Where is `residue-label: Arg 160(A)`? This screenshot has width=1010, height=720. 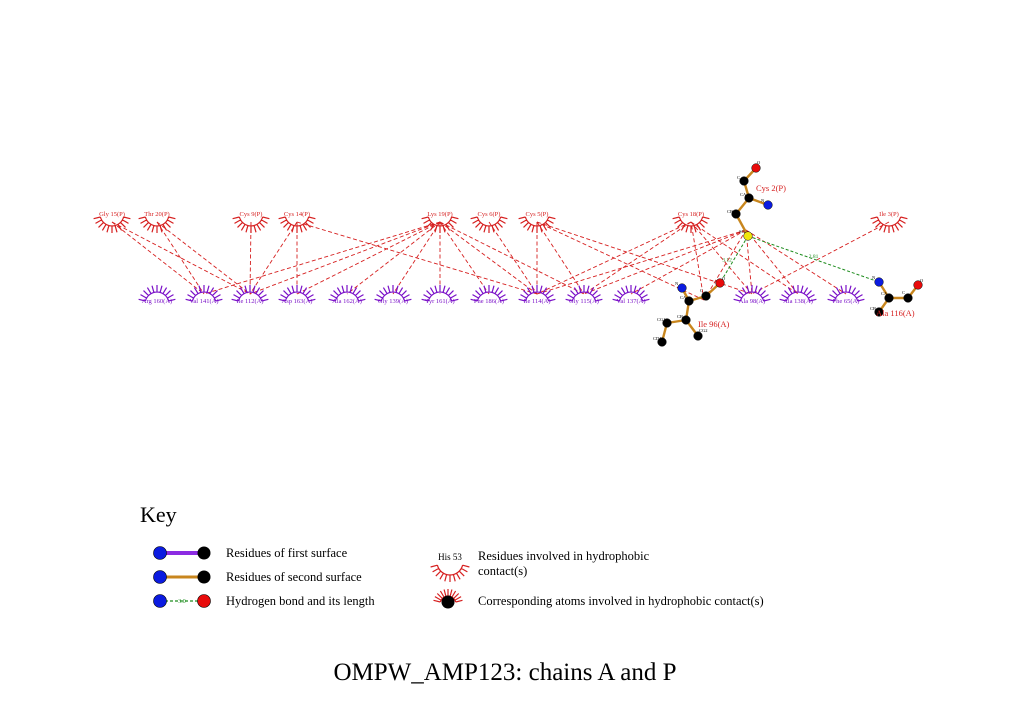
residue-label: Arg 160(A) is located at coordinates (157, 301).